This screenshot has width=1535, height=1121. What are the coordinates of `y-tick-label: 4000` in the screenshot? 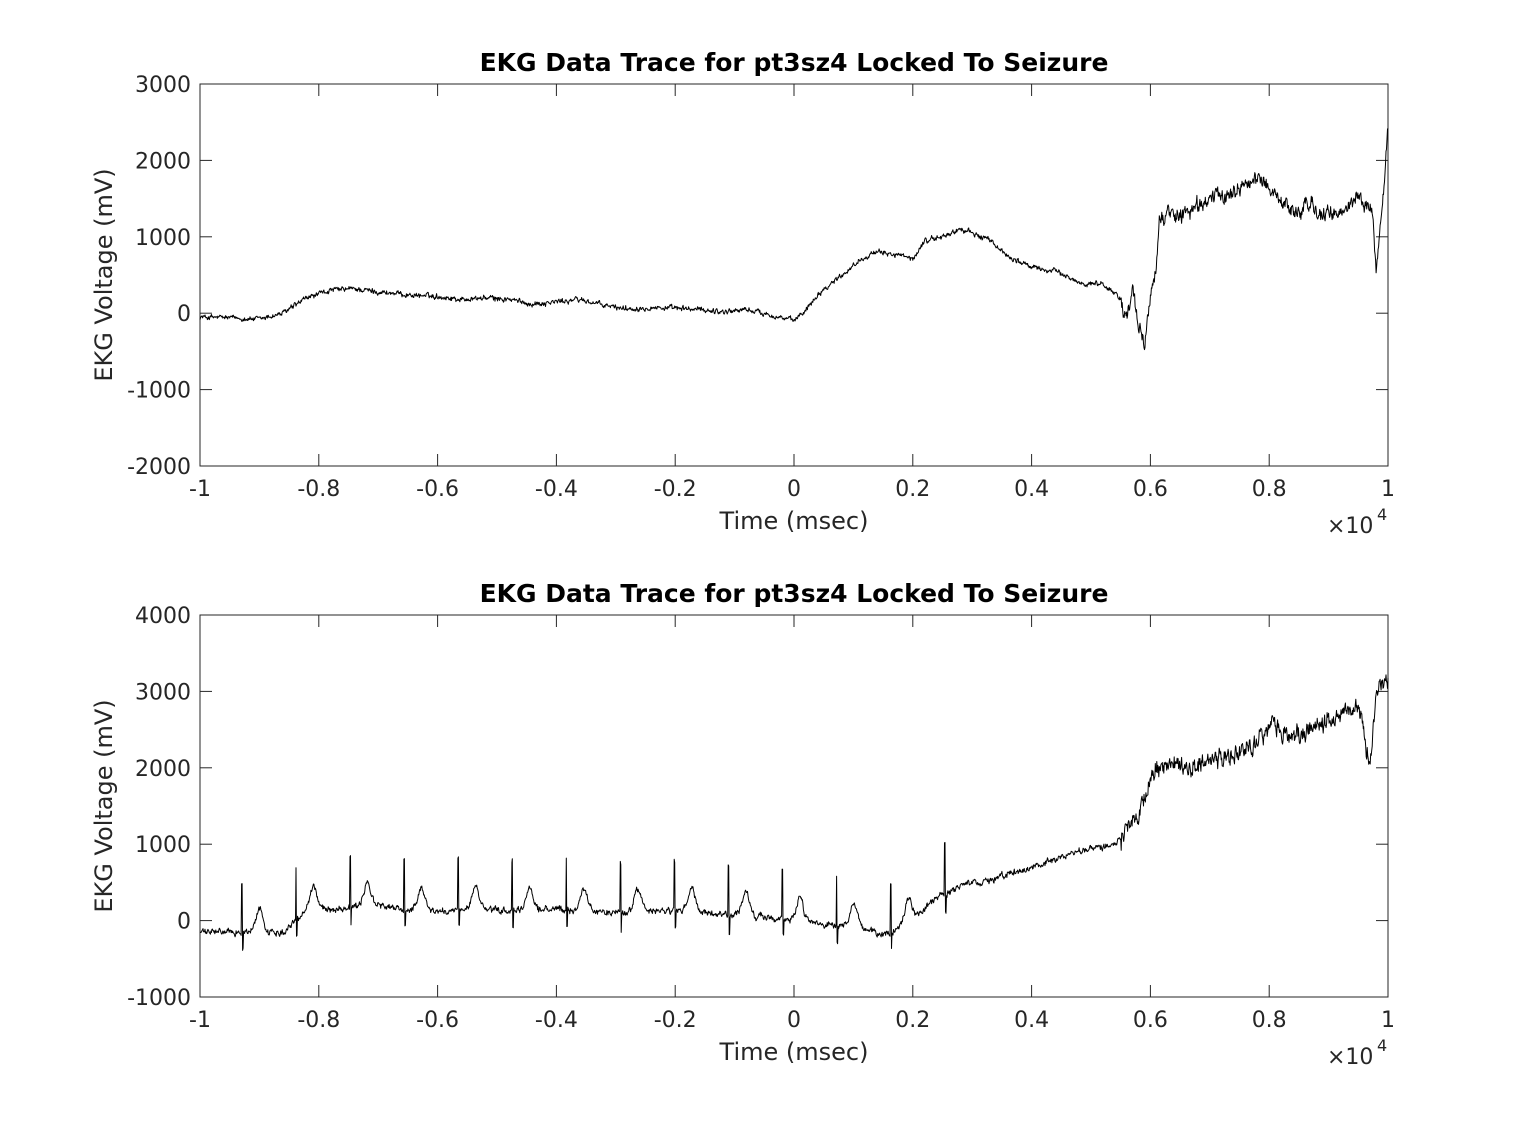 It's located at (163, 616).